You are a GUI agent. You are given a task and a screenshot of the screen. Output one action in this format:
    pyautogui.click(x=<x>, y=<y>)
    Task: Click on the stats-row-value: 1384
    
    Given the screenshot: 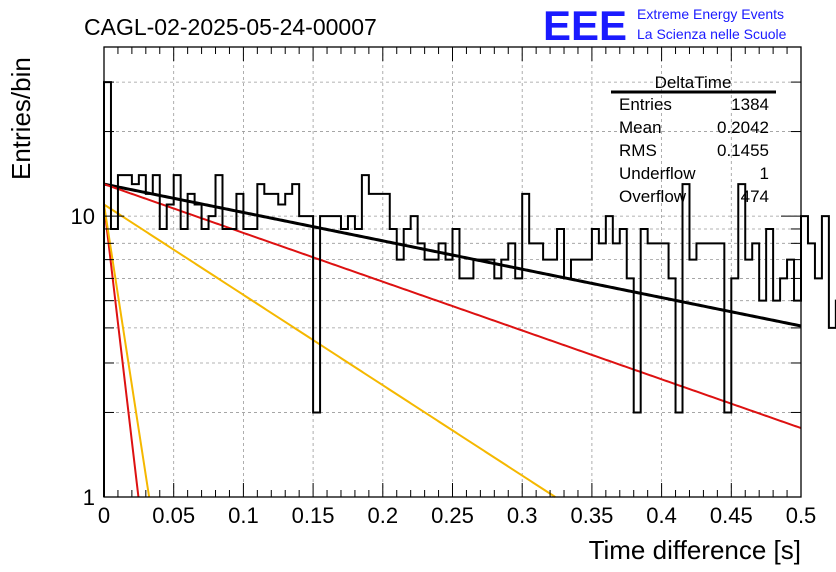 What is the action you would take?
    pyautogui.click(x=750, y=104)
    